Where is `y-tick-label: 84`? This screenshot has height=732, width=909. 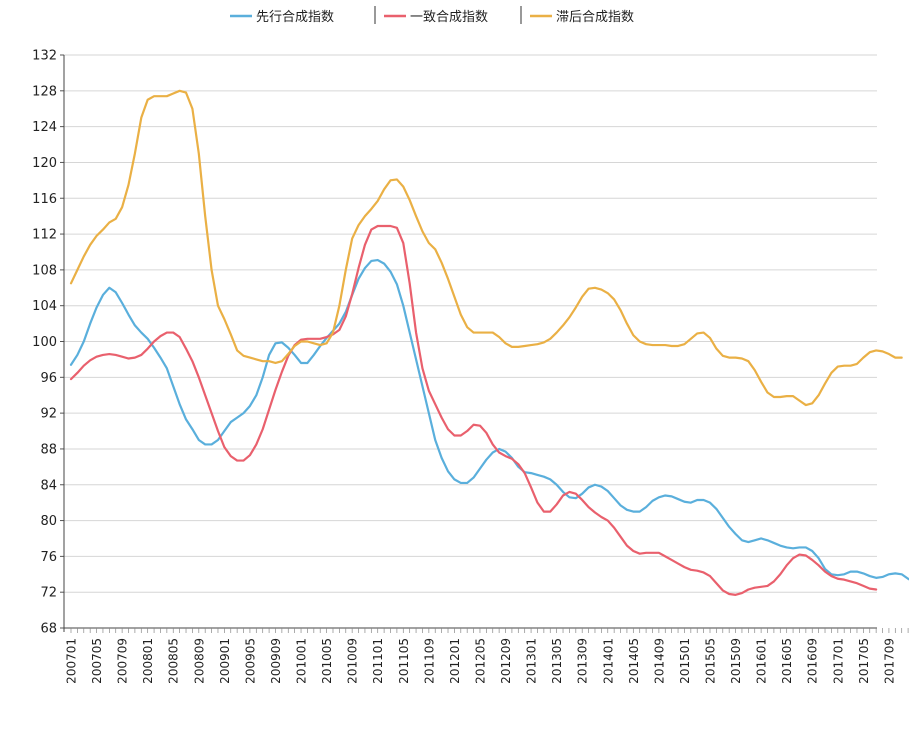
y-tick-label: 84 is located at coordinates (48, 485).